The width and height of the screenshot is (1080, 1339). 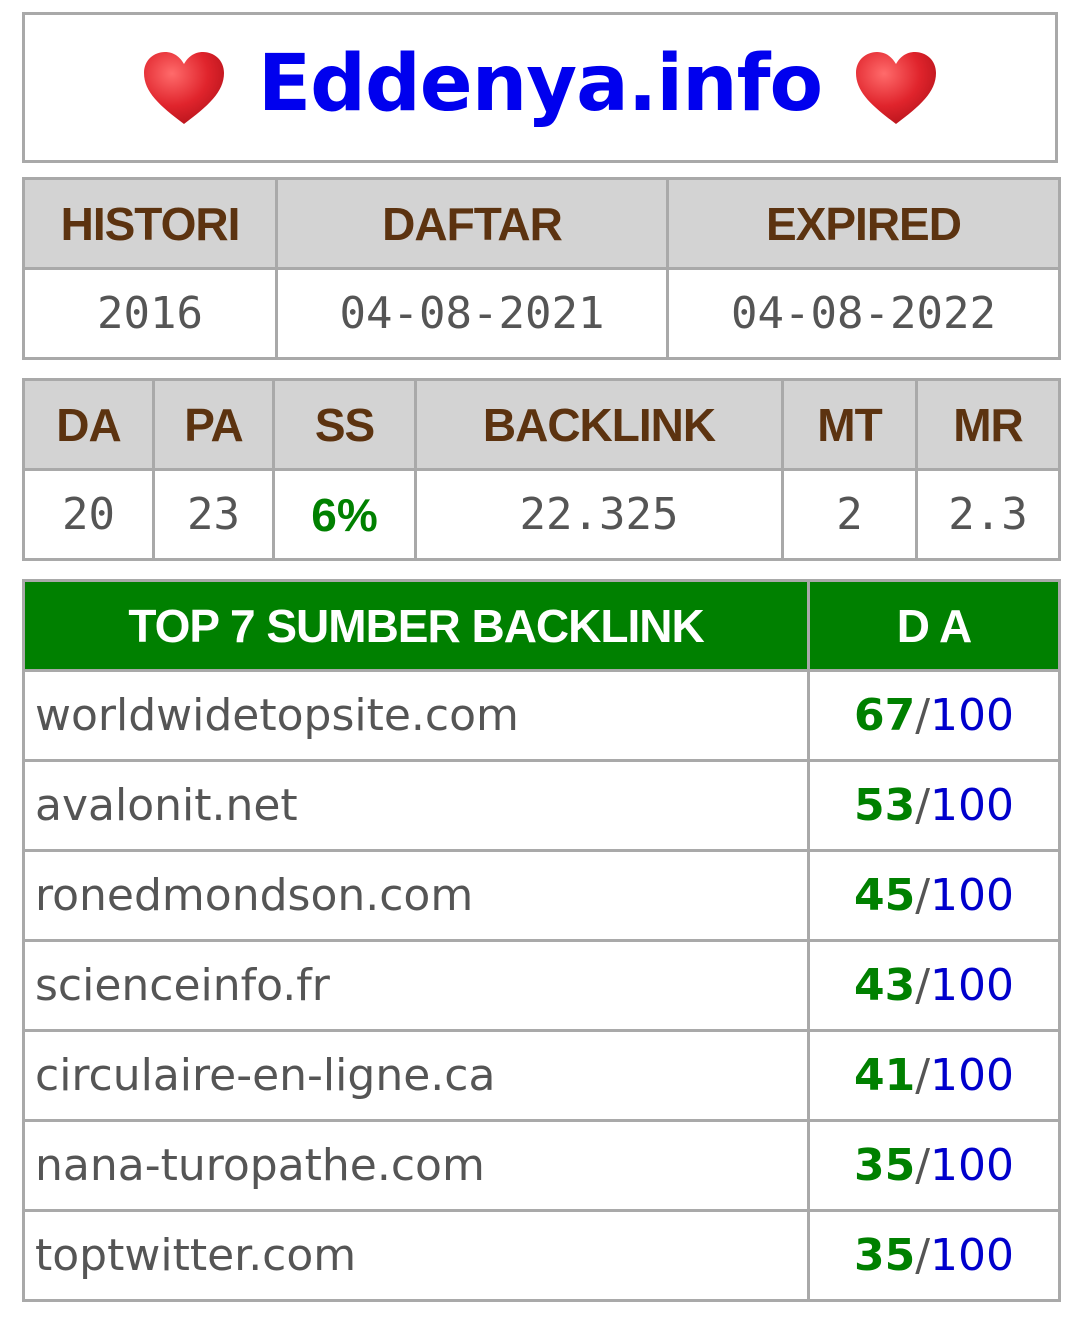 What do you see at coordinates (344, 424) in the screenshot?
I see `header-ss: SS` at bounding box center [344, 424].